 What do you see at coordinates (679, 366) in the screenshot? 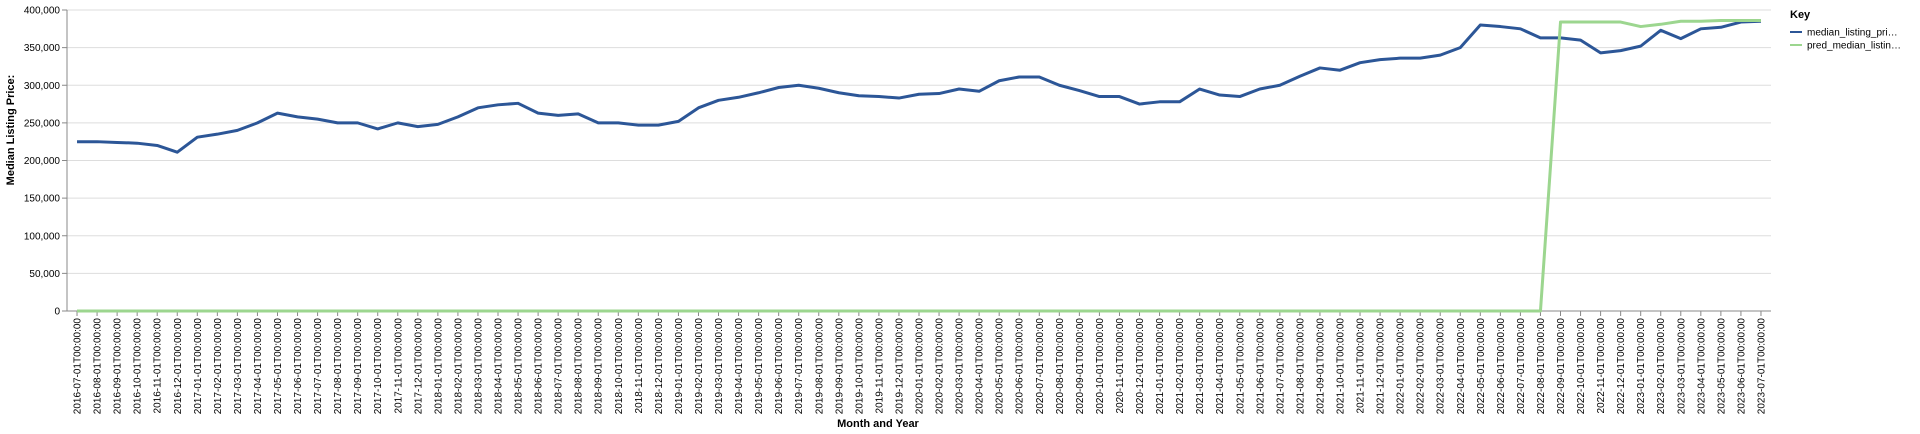
I see `x-tick-label: 2019-01-01T00:00:00` at bounding box center [679, 366].